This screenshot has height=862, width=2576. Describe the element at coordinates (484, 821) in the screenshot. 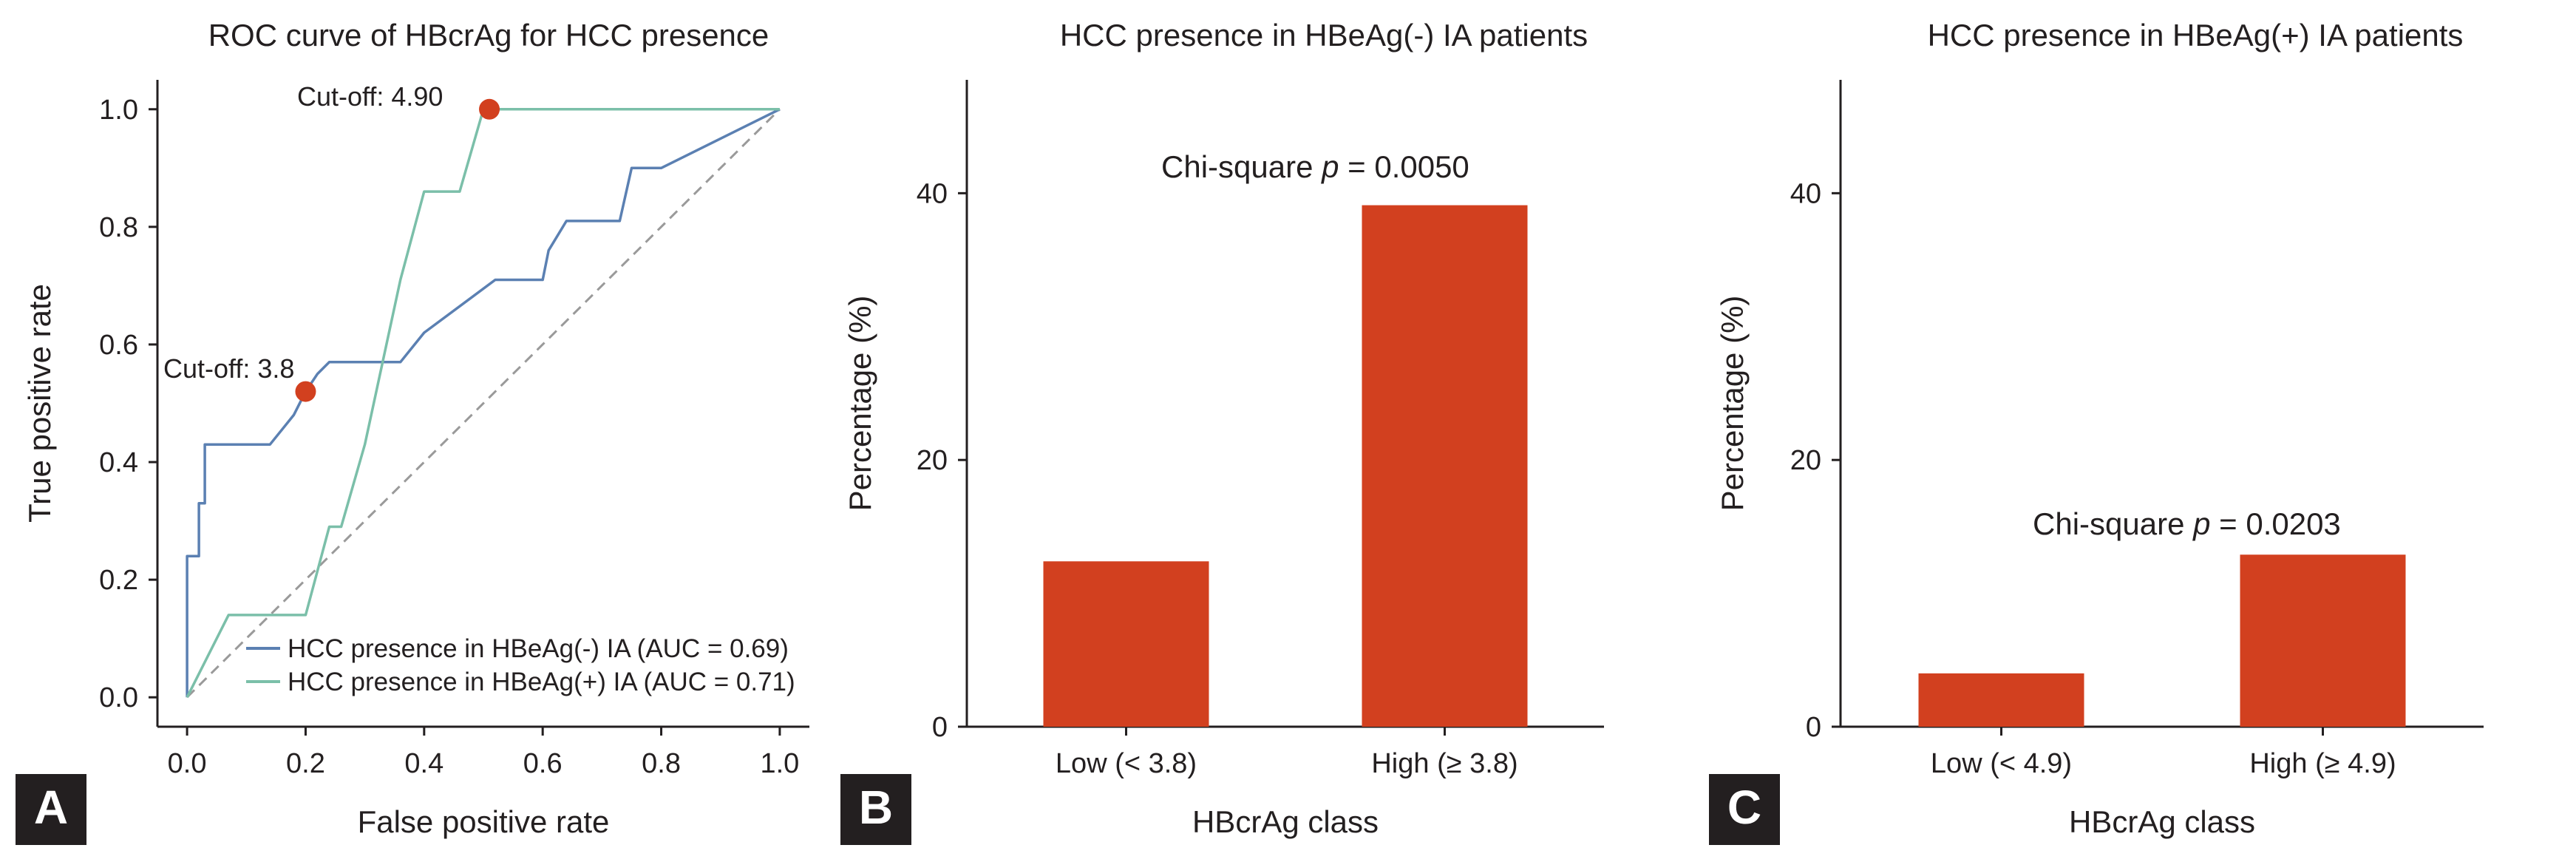

I see `x-axis-label: False positive rate` at that location.